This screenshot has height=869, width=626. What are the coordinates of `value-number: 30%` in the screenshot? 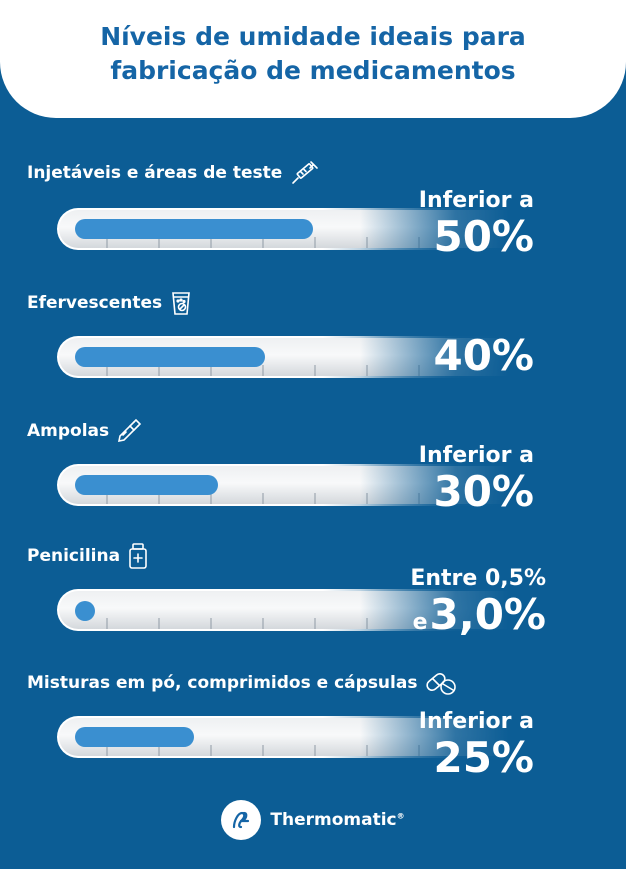 It's located at (483, 491).